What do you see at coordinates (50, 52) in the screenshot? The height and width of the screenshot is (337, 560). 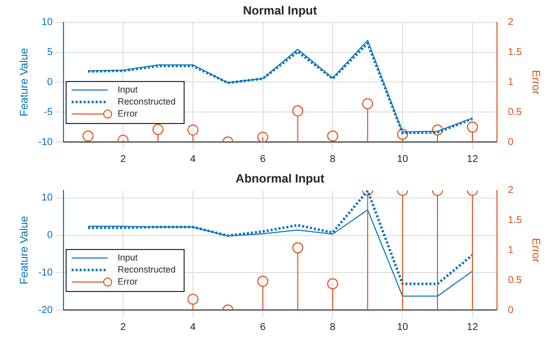 I see `y-tick-label: 5` at bounding box center [50, 52].